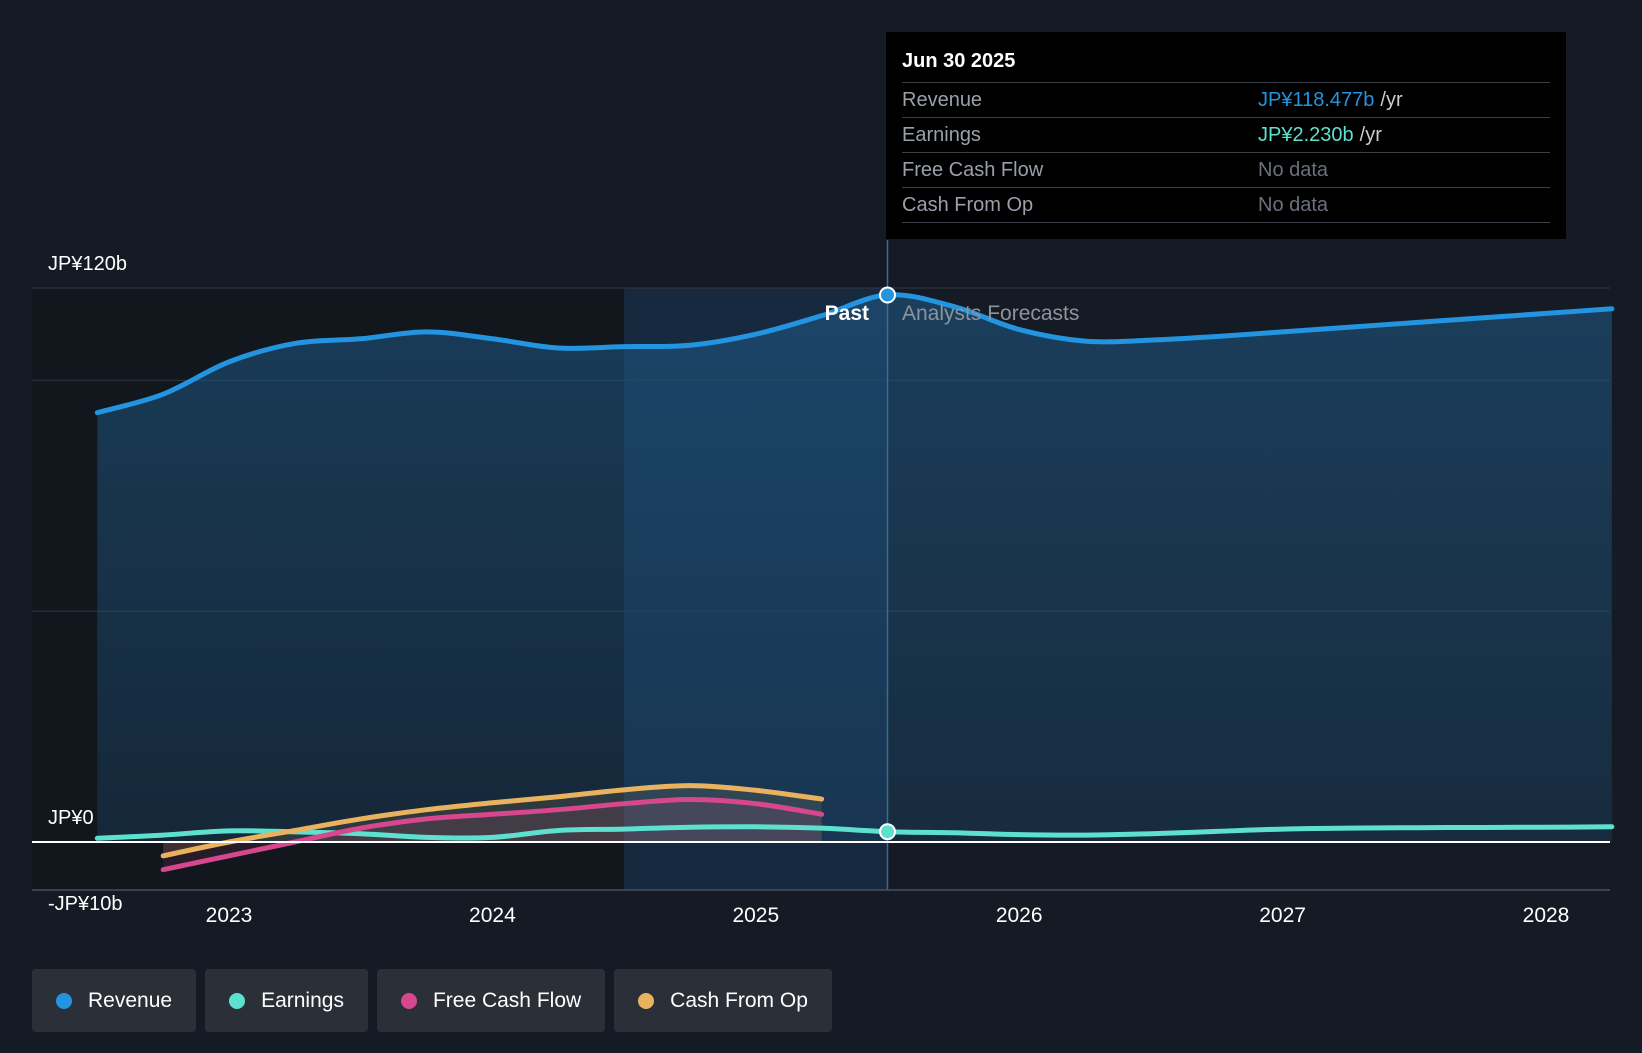 The width and height of the screenshot is (1642, 1053). Describe the element at coordinates (71, 818) in the screenshot. I see `y-tick-label: JP¥0` at that location.